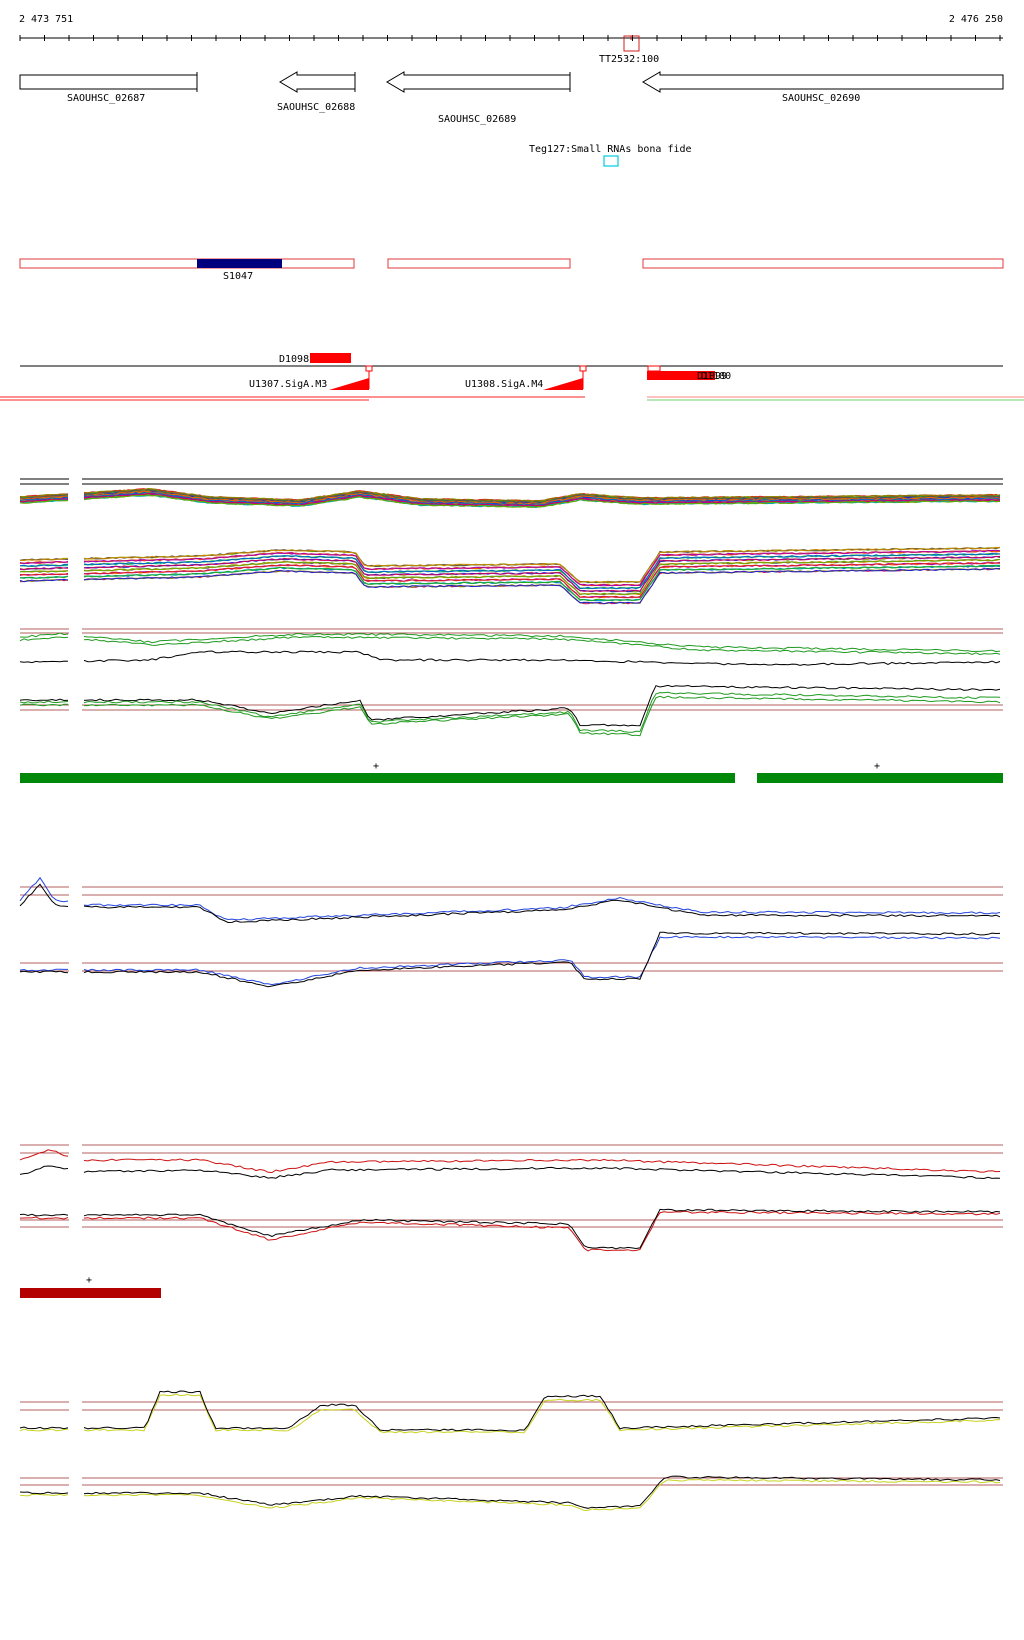 The width and height of the screenshot is (1024, 1640). Describe the element at coordinates (716, 376) in the screenshot. I see `overlap-label-front: D1100` at that location.